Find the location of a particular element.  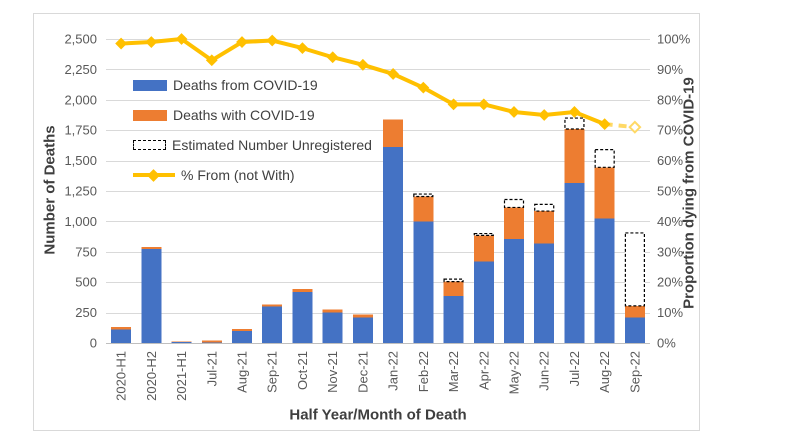

right-axis-tick: 90% is located at coordinates (670, 69).